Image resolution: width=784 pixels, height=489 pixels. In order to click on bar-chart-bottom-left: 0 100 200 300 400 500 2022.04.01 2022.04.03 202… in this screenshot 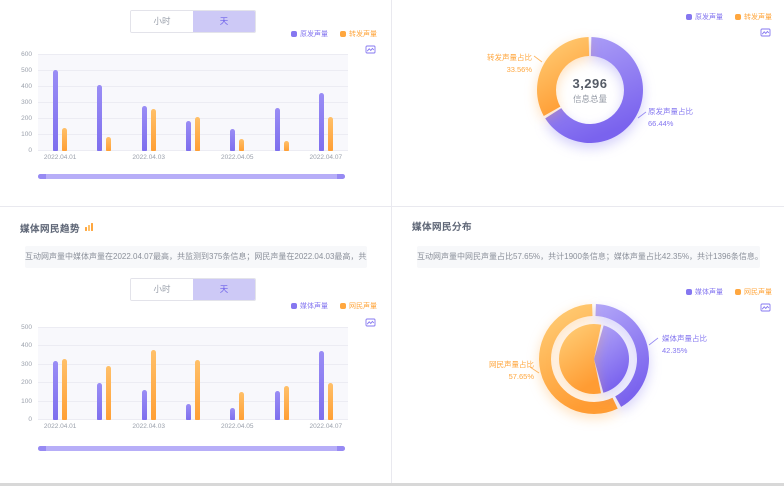, I will do `click(178, 377)`.